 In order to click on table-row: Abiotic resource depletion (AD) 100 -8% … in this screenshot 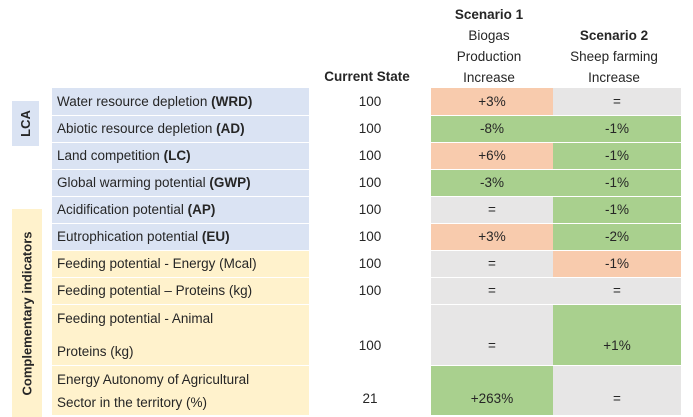, I will do `click(366, 129)`.